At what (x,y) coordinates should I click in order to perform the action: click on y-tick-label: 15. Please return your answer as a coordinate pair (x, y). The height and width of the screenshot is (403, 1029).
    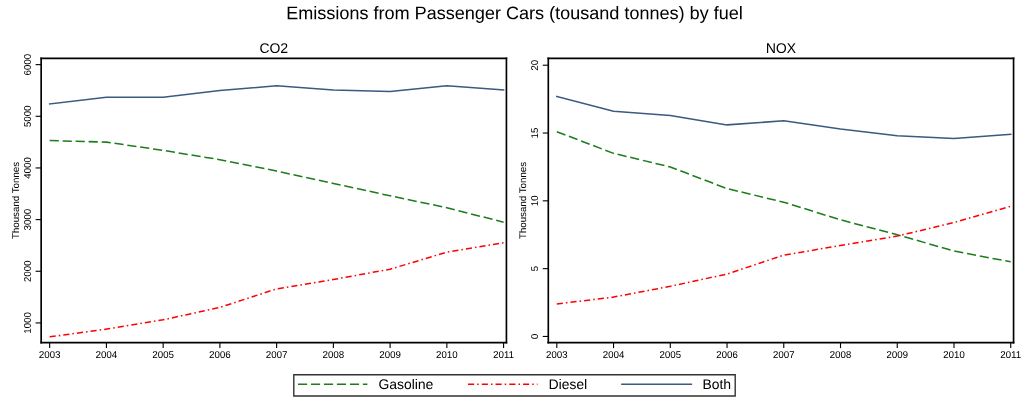
    Looking at the image, I should click on (535, 133).